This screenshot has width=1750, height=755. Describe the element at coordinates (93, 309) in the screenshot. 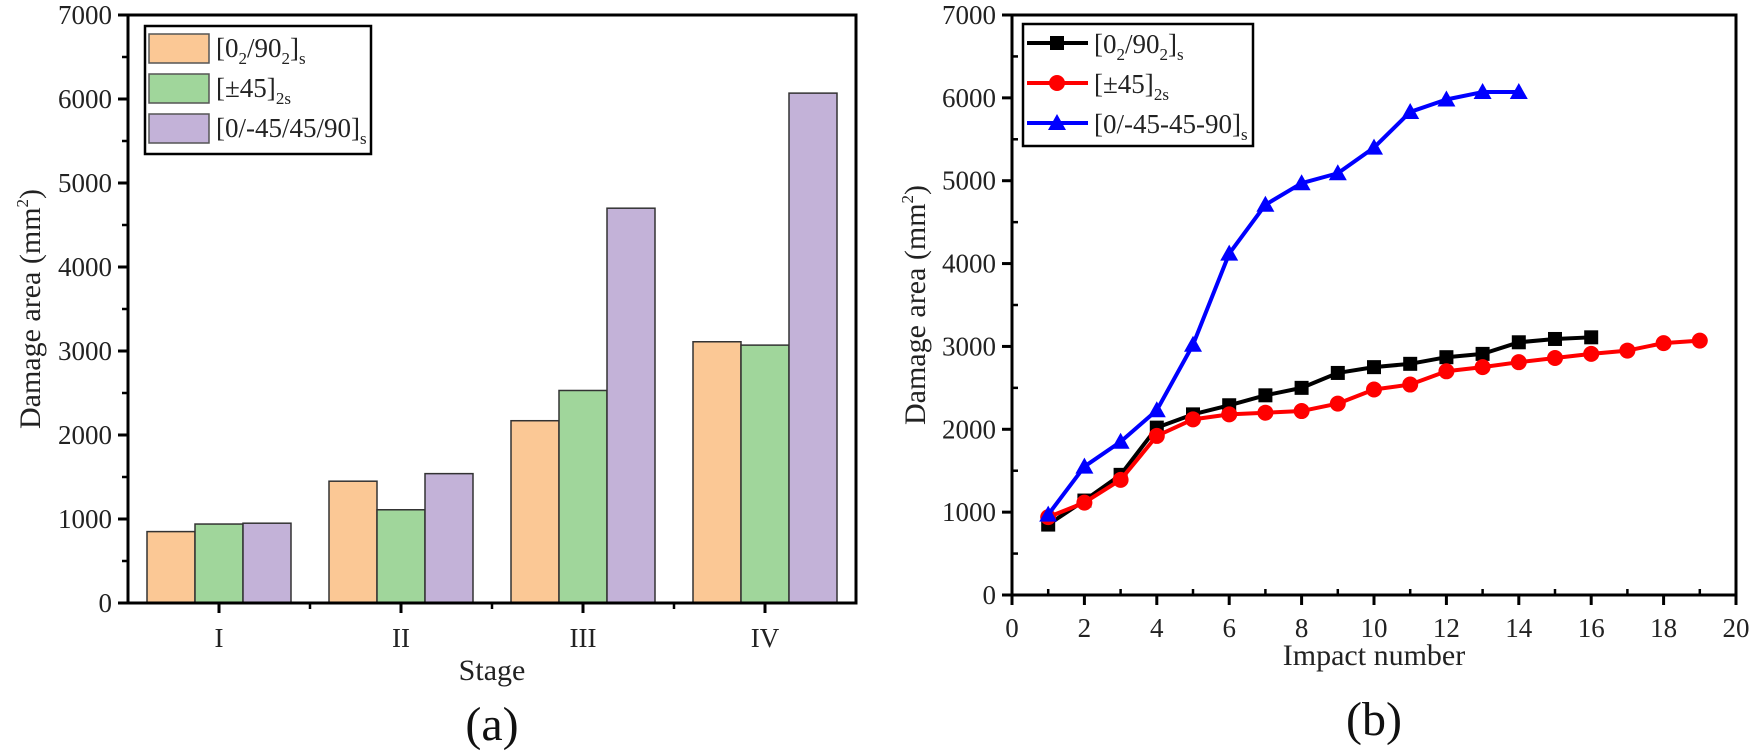

I see `y-axis-ticks: 0 1000 2000 3000 4000 5000 6000 7000` at that location.